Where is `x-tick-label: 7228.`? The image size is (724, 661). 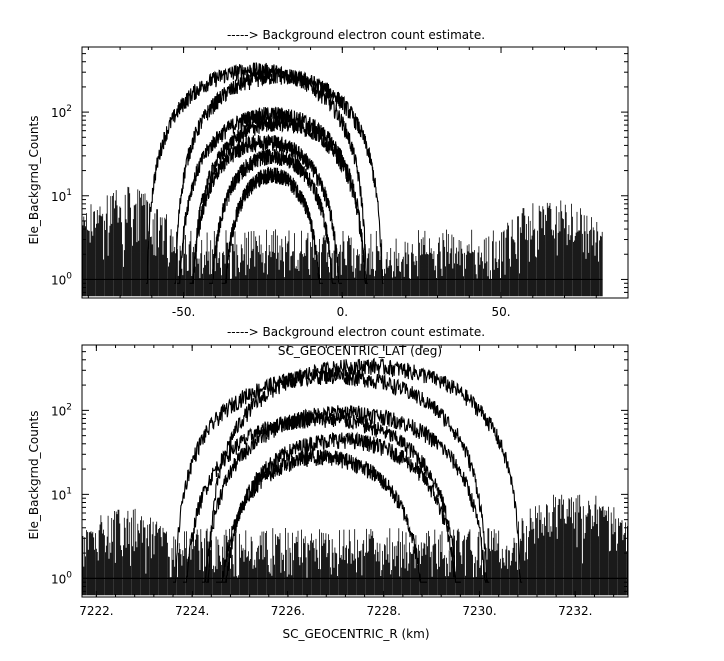 x-tick-label: 7228. is located at coordinates (384, 611).